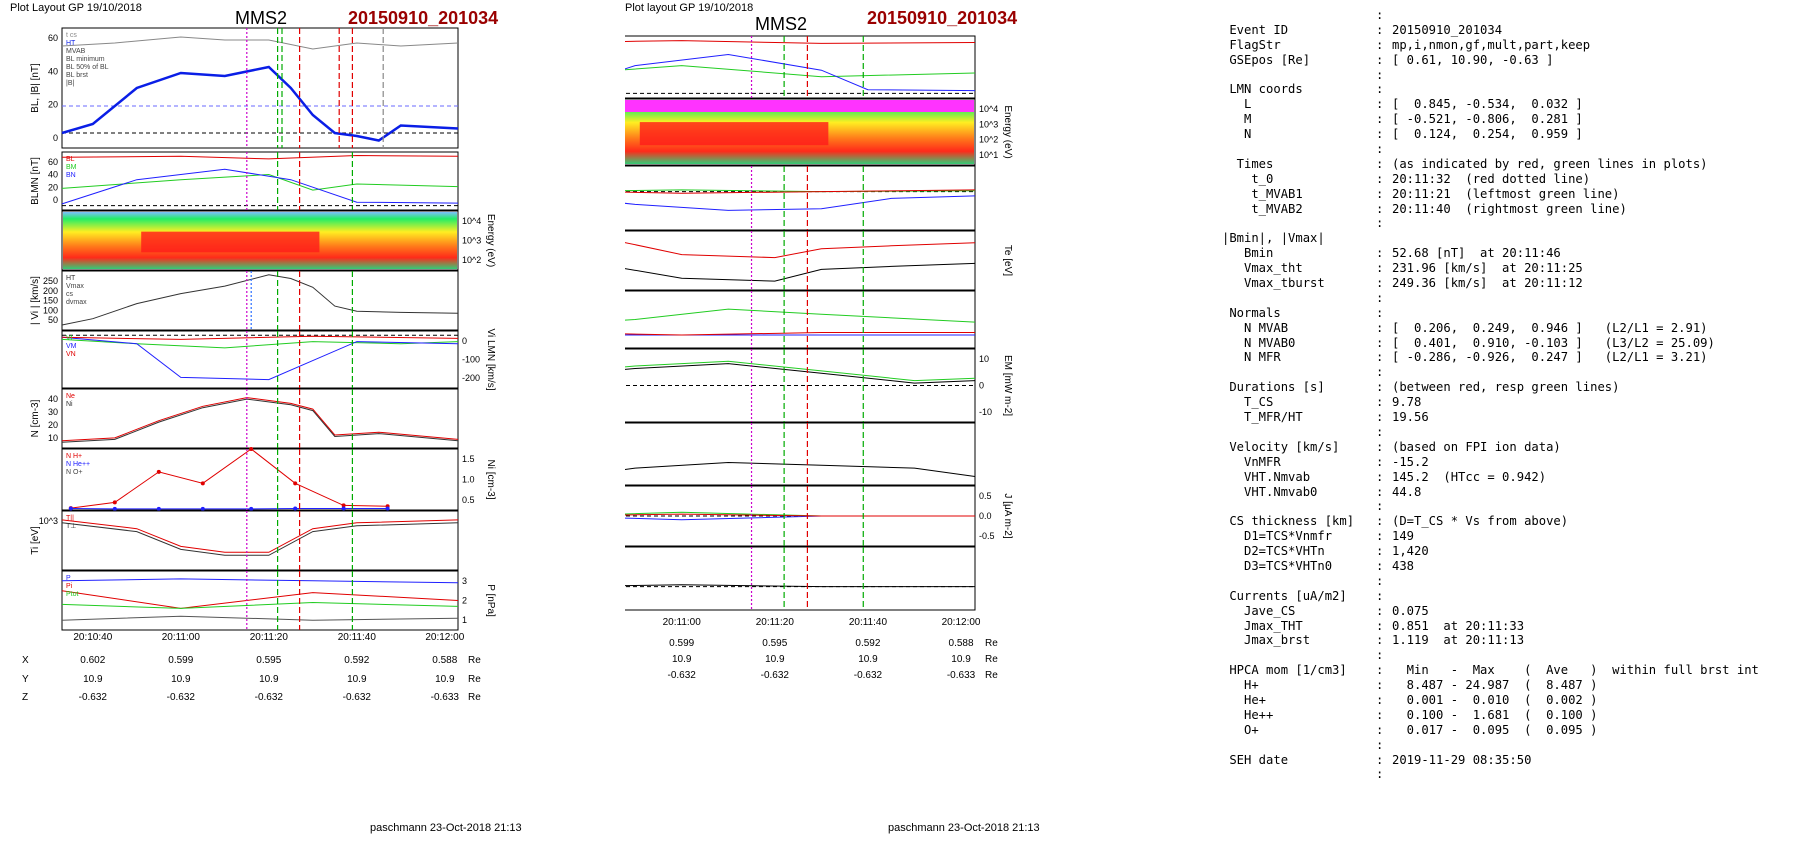  I want to click on info-value: 149, so click(1403, 536).